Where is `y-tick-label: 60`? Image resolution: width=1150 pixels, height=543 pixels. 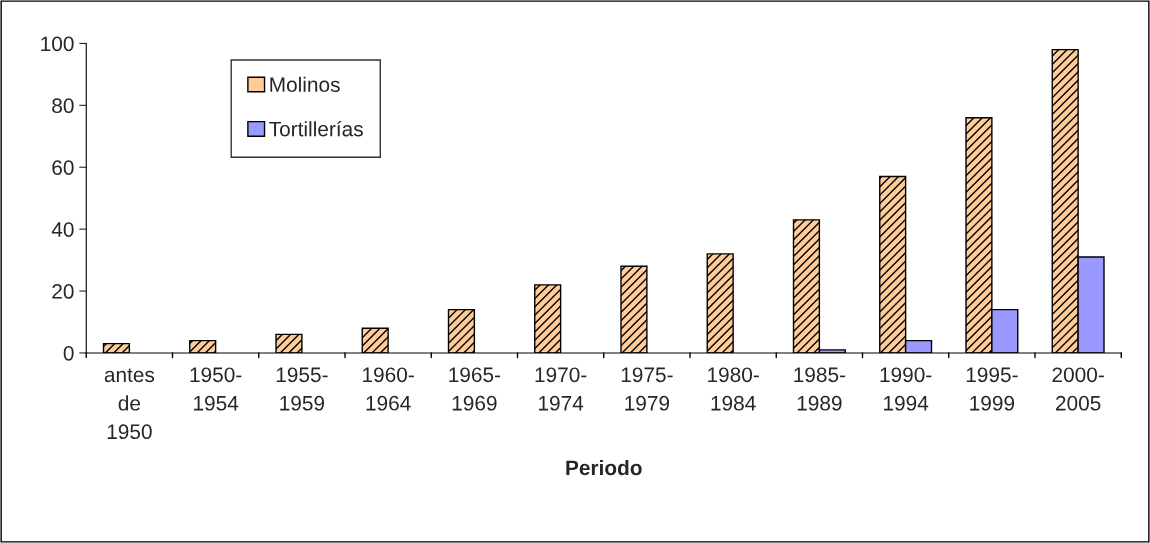 y-tick-label: 60 is located at coordinates (63, 167).